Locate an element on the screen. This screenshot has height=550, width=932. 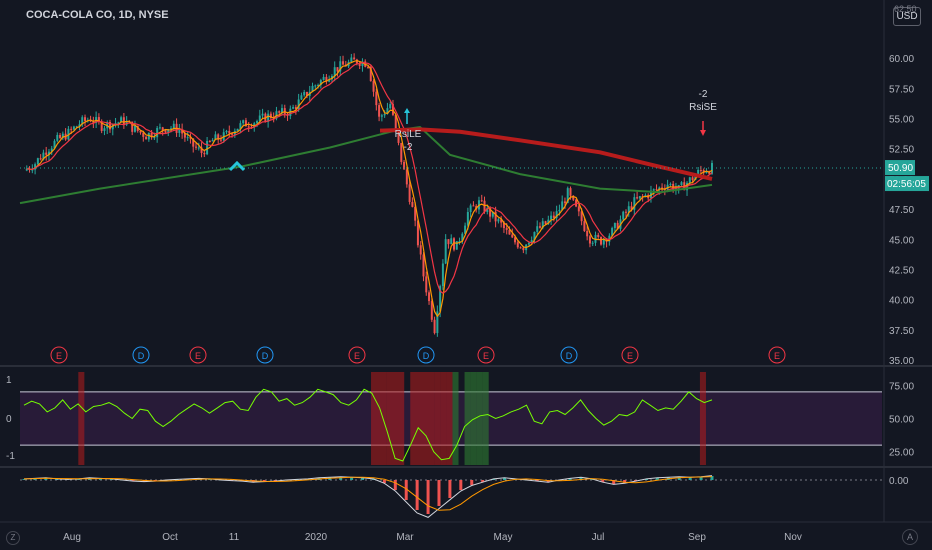
time-tick-label: Mar is located at coordinates (405, 537).